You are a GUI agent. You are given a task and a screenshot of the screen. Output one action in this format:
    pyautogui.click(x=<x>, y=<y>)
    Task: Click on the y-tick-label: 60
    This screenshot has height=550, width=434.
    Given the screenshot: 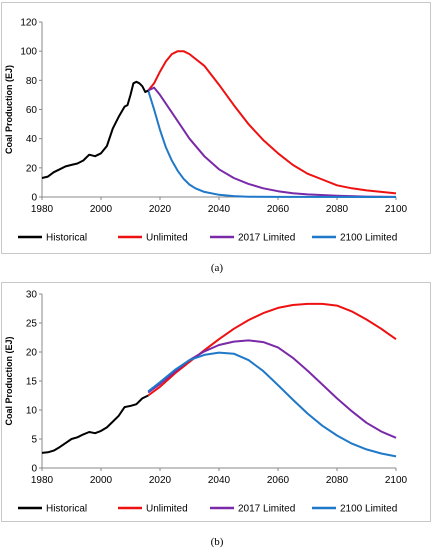 What is the action you would take?
    pyautogui.click(x=32, y=110)
    